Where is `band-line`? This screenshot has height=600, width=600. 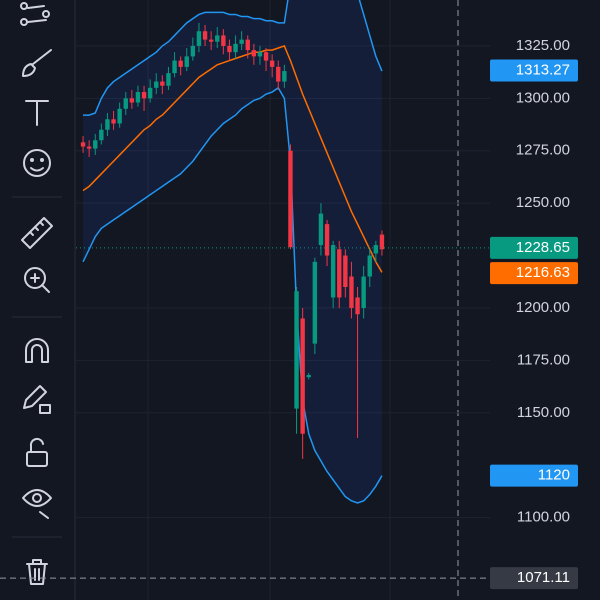
band-line is located at coordinates (233, 58).